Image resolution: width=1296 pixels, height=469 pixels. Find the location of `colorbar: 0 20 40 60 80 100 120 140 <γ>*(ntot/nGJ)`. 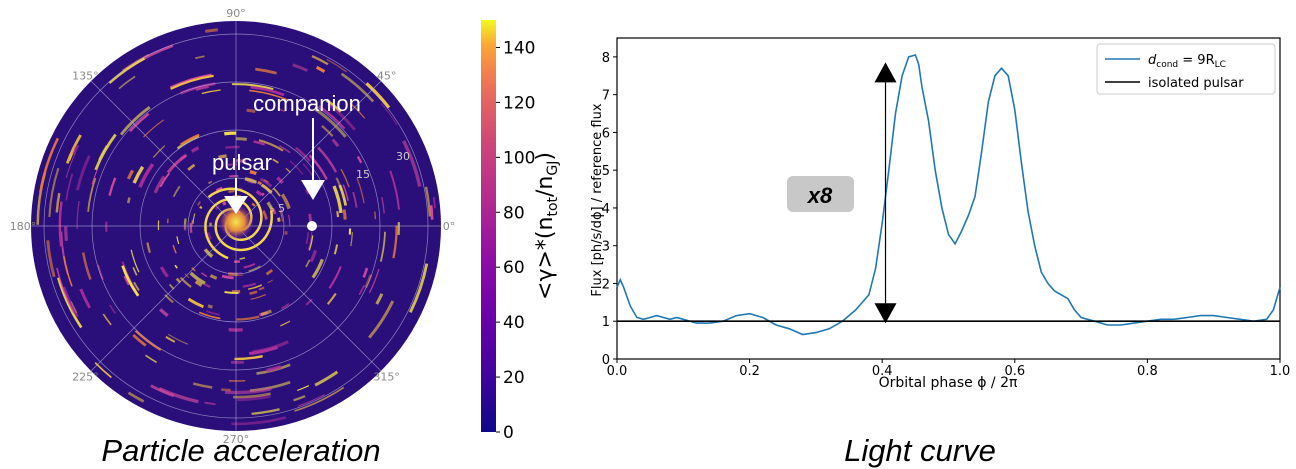

colorbar: 0 20 40 60 80 100 120 140 <γ>*(ntot/nGJ) is located at coordinates (521, 231).